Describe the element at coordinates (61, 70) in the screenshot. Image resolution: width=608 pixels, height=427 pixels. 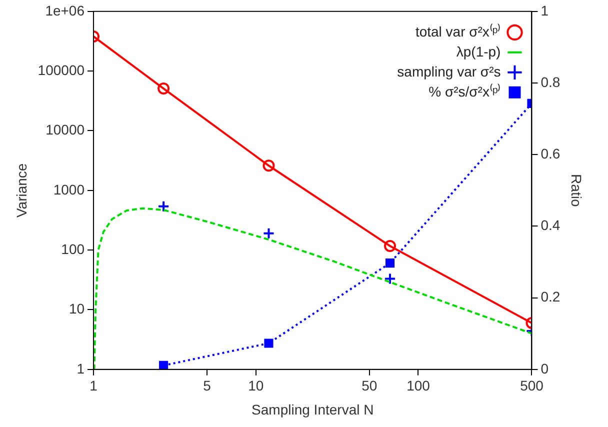
I see `y-tick-label: 100000` at that location.